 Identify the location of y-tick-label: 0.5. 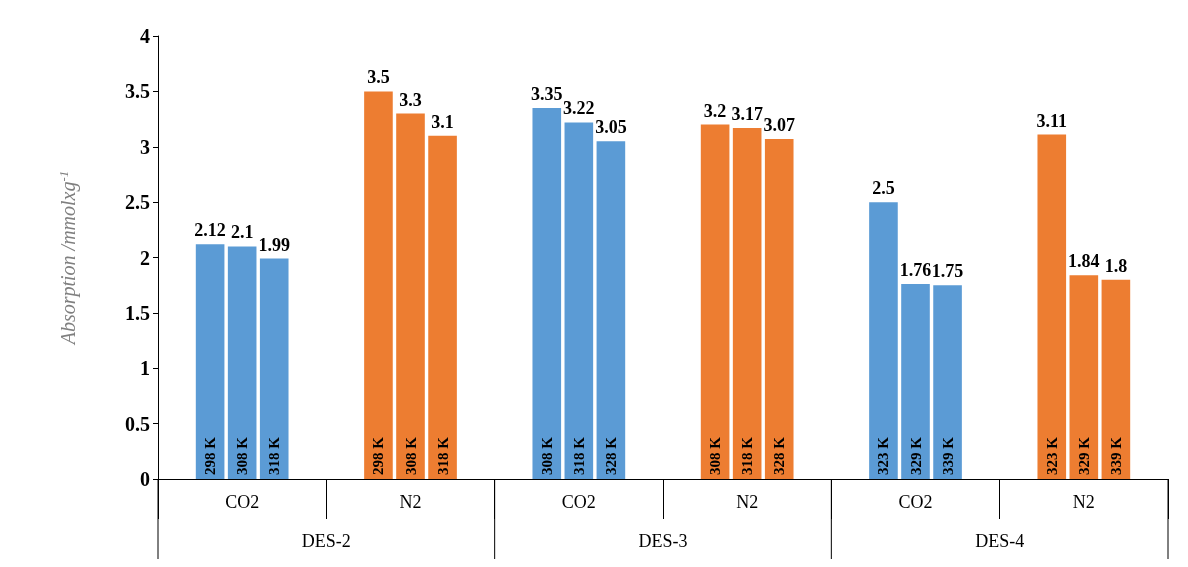
(137, 423).